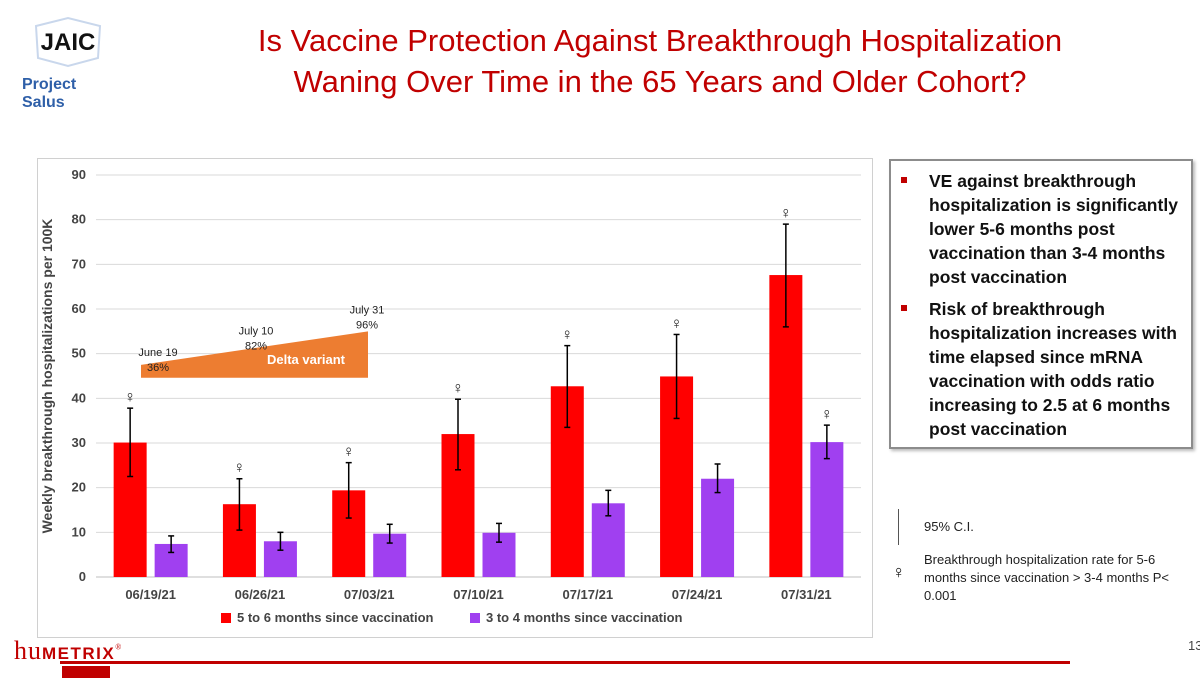 The width and height of the screenshot is (1200, 681). I want to click on humetrix-wordmark: huMETRIX®, so click(68, 651).